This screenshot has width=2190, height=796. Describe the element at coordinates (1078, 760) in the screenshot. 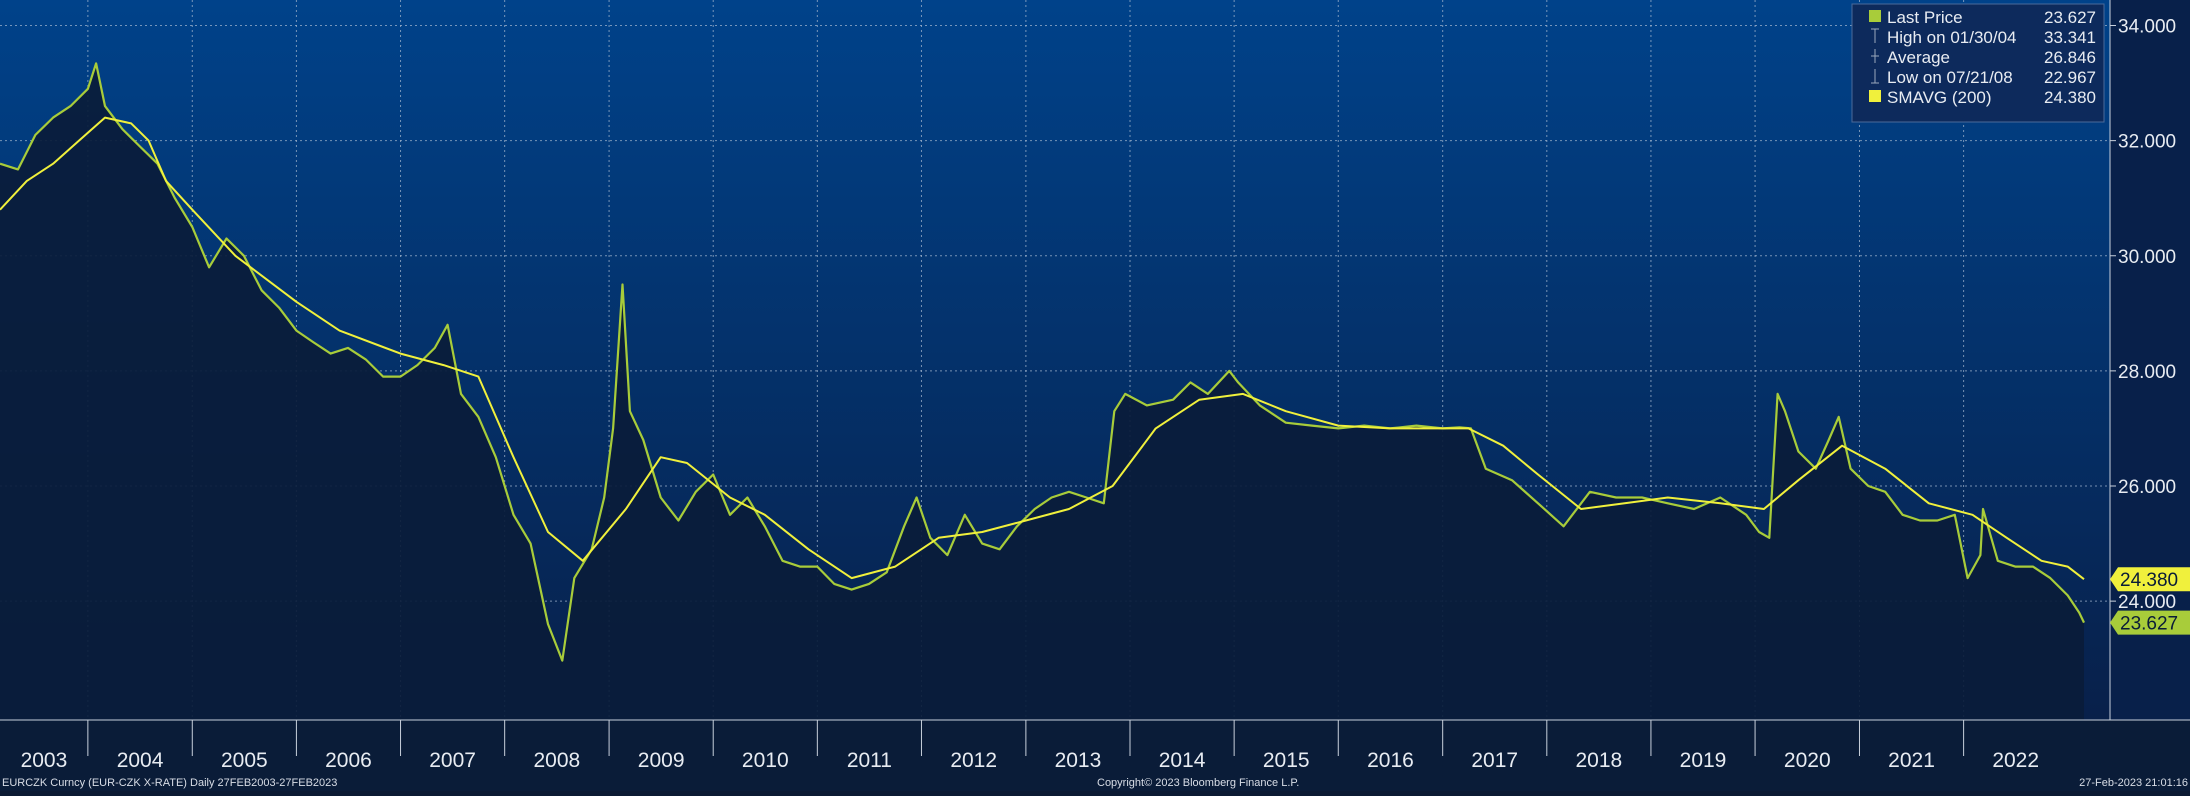

I see `x-tick-label: 2013` at that location.